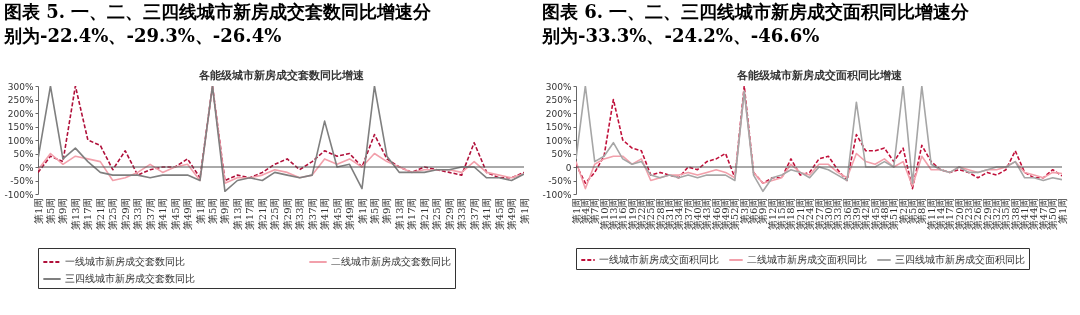 Image resolution: width=1080 pixels, height=315 pixels. What do you see at coordinates (807, 259) in the screenshot?
I see `legend-label: 二线城市新房成交面积同比` at bounding box center [807, 259].